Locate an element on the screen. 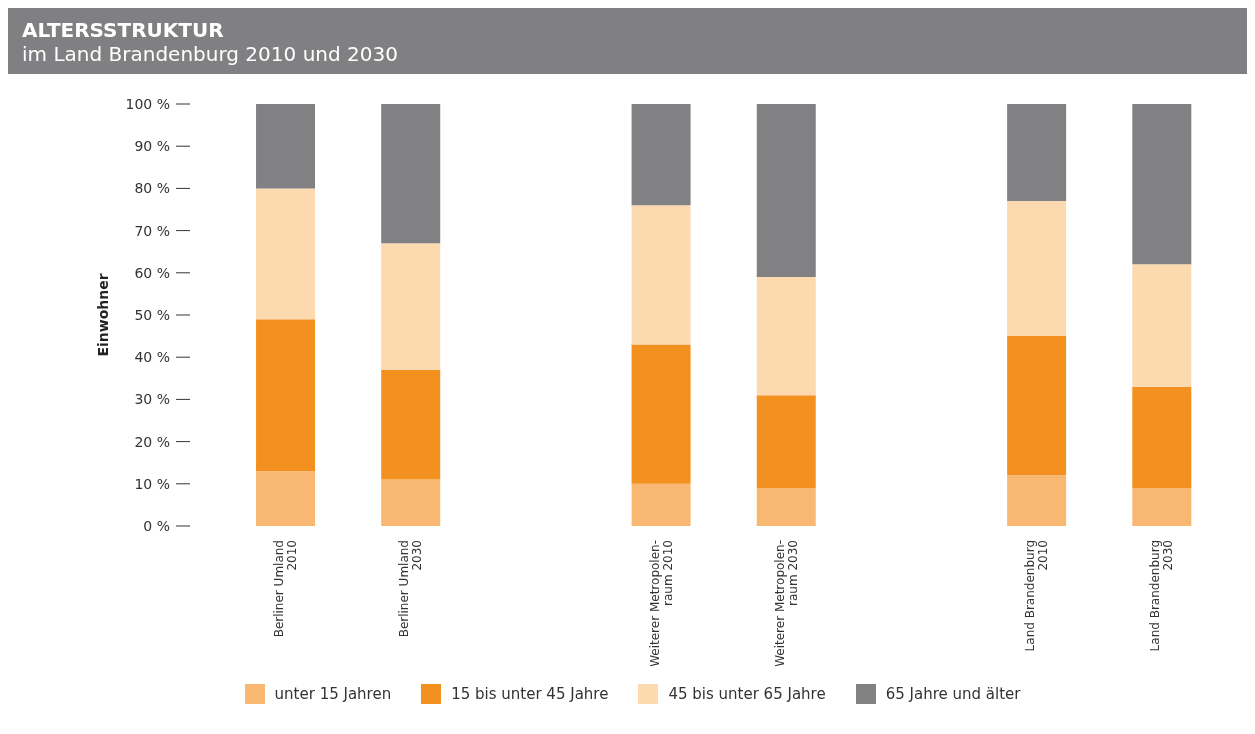 Image resolution: width=1255 pixels, height=734 pixels. x-tick-label: Berliner Umland 2030 is located at coordinates (411, 589).